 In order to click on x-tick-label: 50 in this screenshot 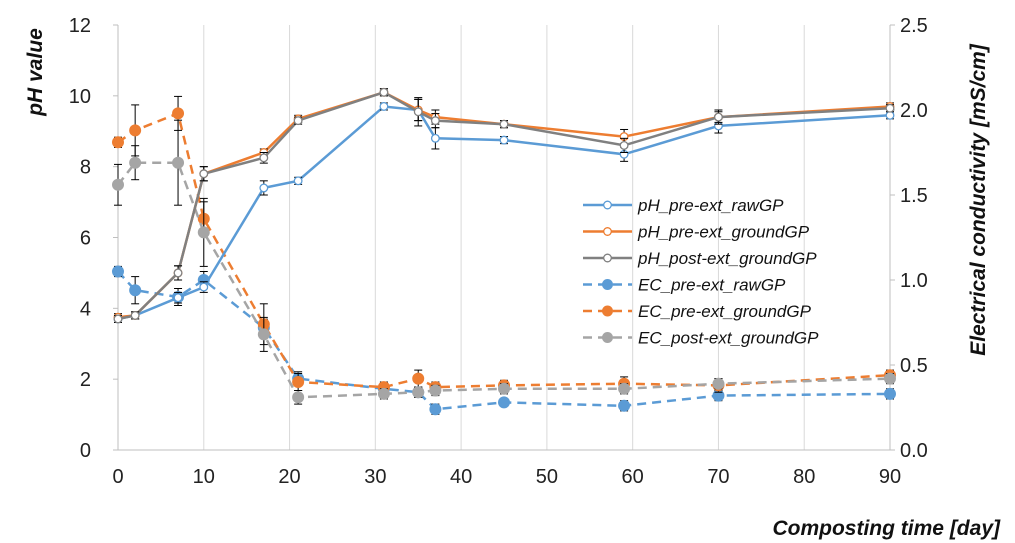, I will do `click(547, 477)`.